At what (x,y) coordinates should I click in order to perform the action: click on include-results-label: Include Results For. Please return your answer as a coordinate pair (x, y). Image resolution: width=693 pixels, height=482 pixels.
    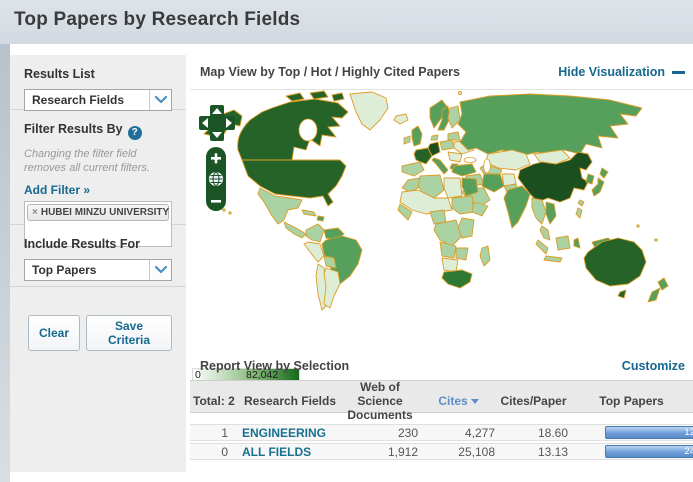
    Looking at the image, I should click on (82, 244).